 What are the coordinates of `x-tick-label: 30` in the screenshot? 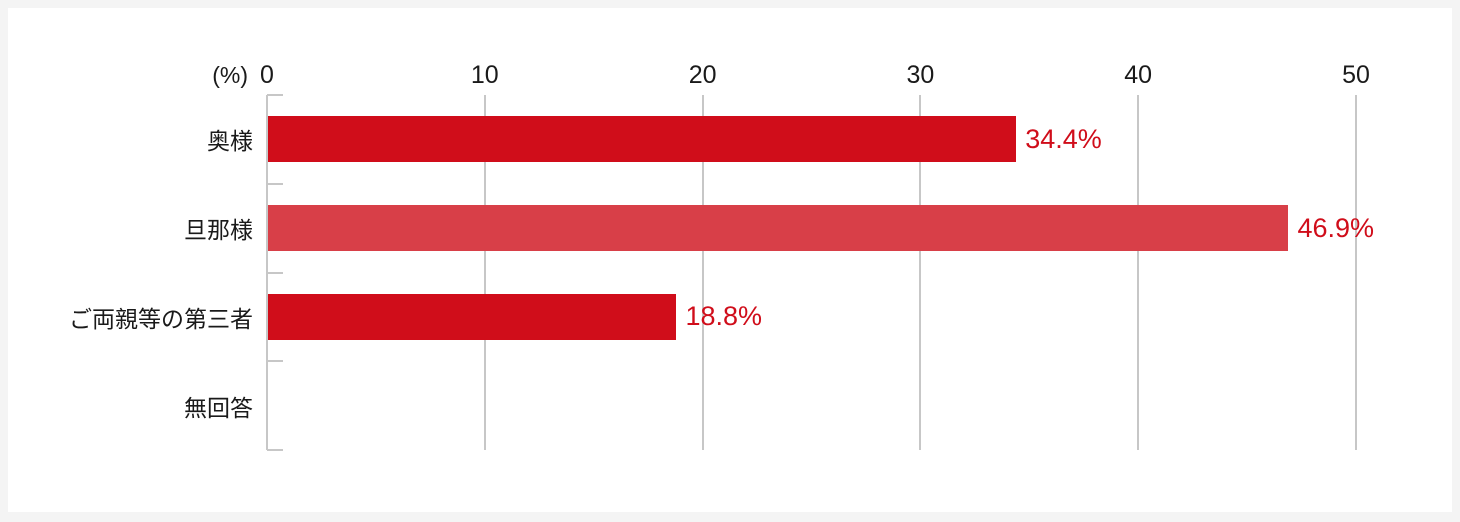 It's located at (920, 75).